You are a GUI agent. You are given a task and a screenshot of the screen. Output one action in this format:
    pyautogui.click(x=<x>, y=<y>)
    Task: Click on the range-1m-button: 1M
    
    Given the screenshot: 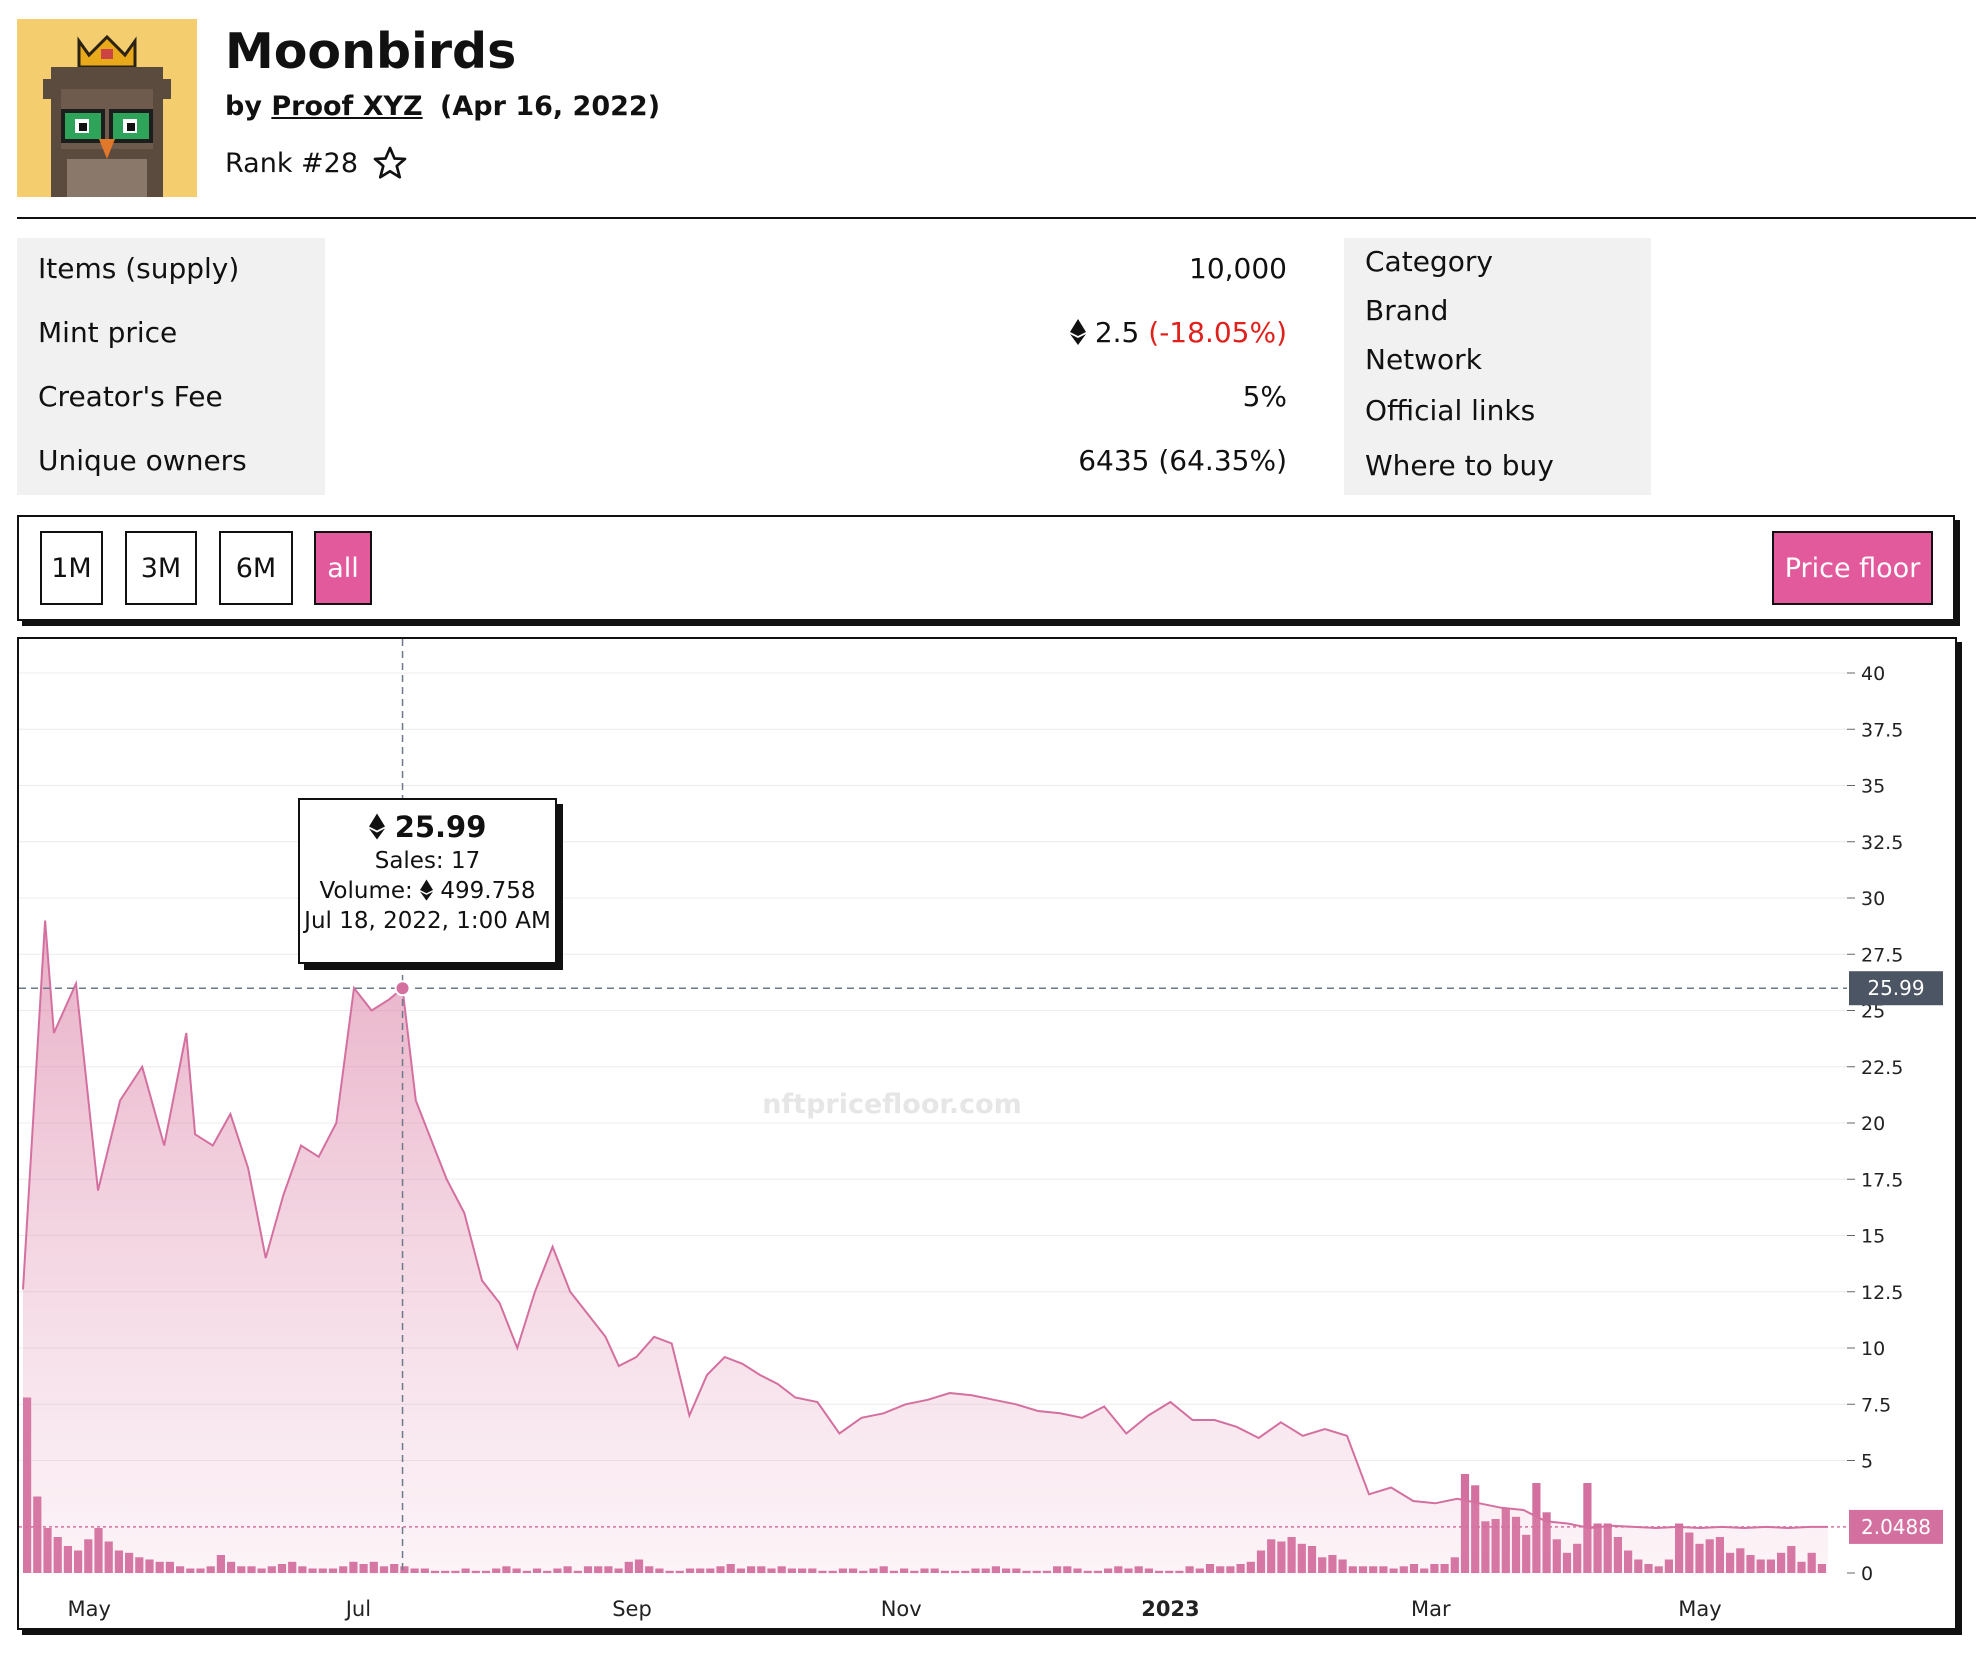 What is the action you would take?
    pyautogui.click(x=71, y=568)
    